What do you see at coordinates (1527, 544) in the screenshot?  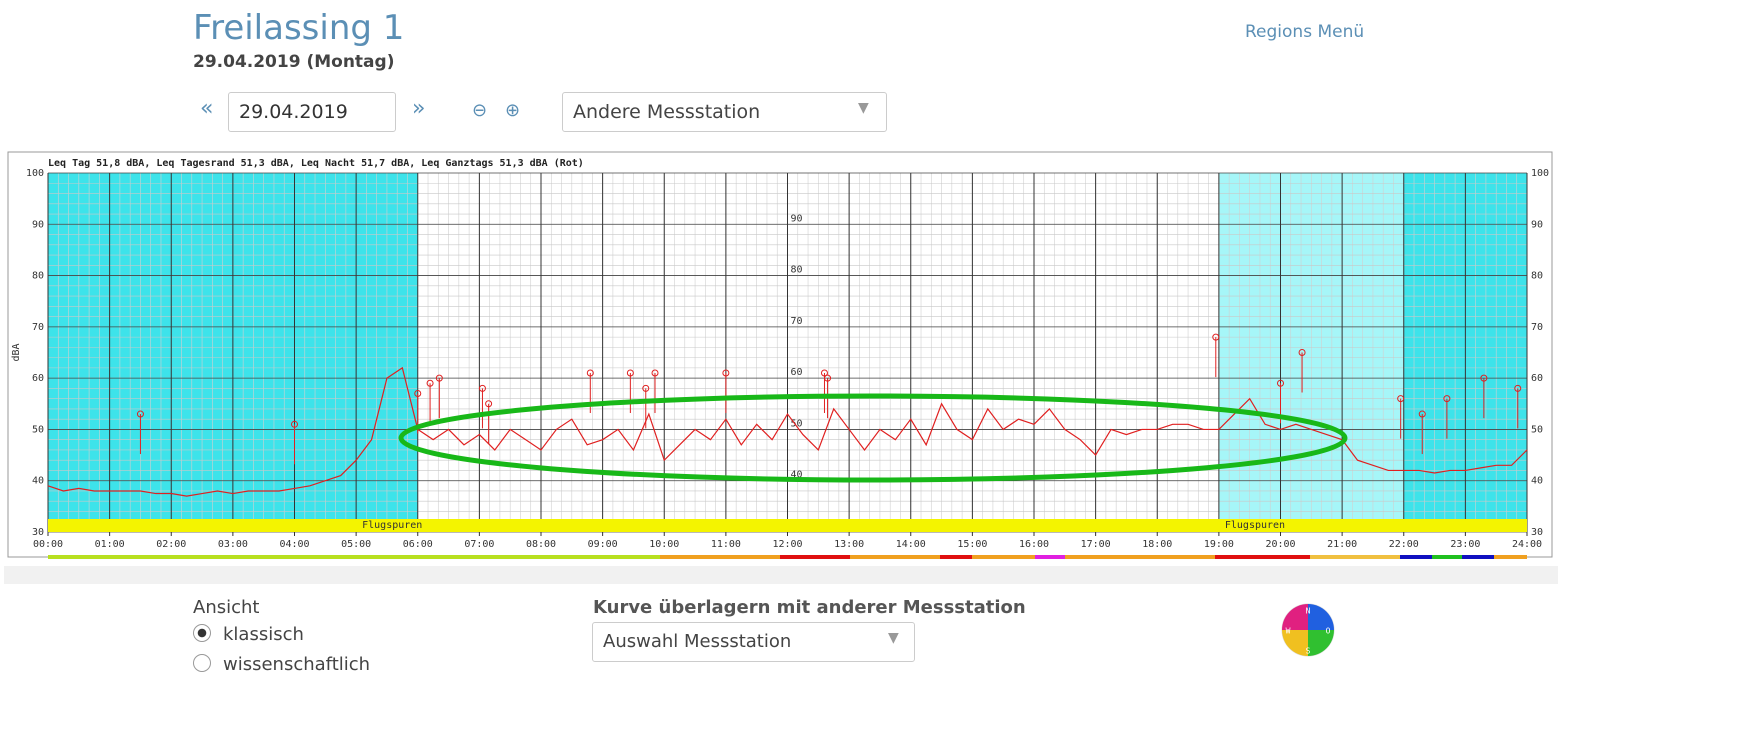 I see `x-tick-label: 24:00` at bounding box center [1527, 544].